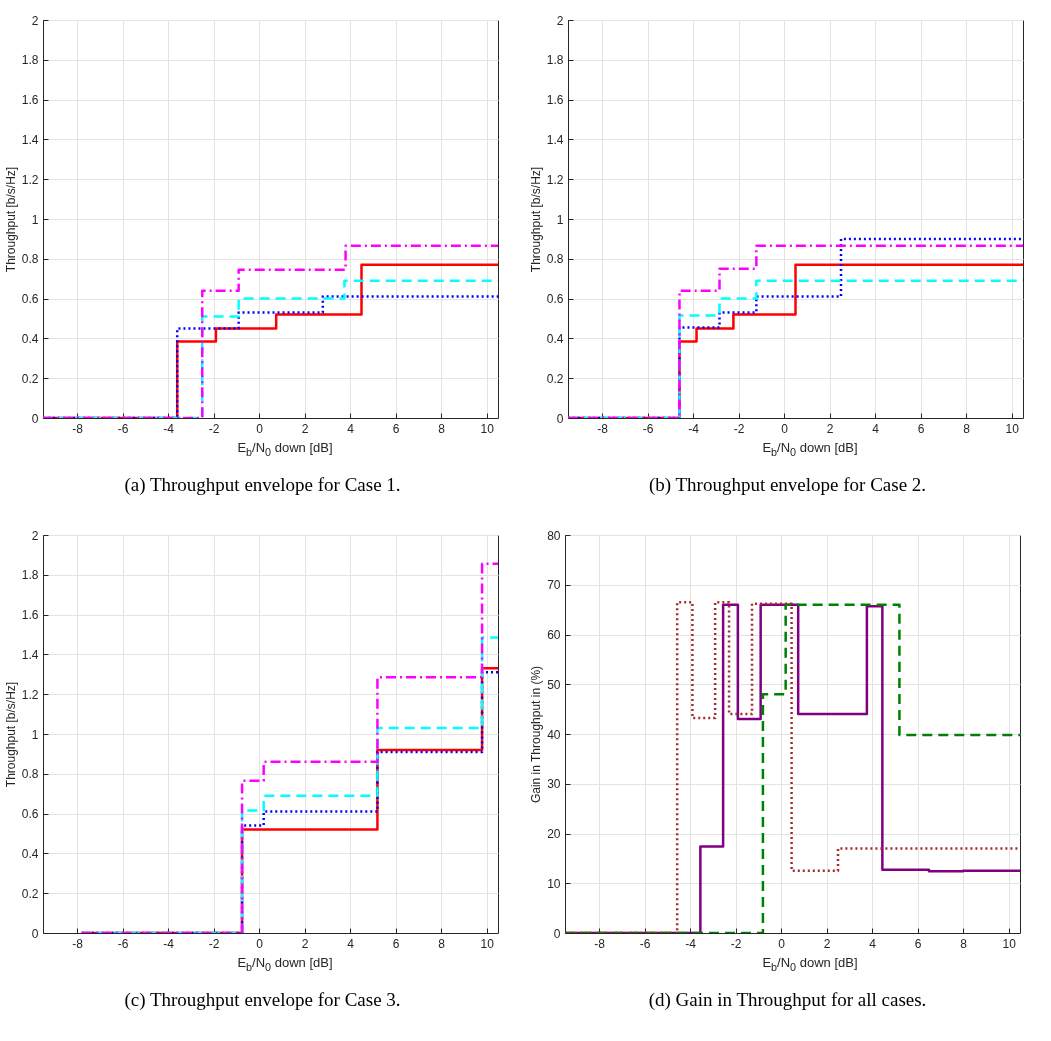 Image resolution: width=1051 pixels, height=1041 pixels. Describe the element at coordinates (536, 734) in the screenshot. I see `y-axis-title: Gain in Throughput in (%)` at that location.